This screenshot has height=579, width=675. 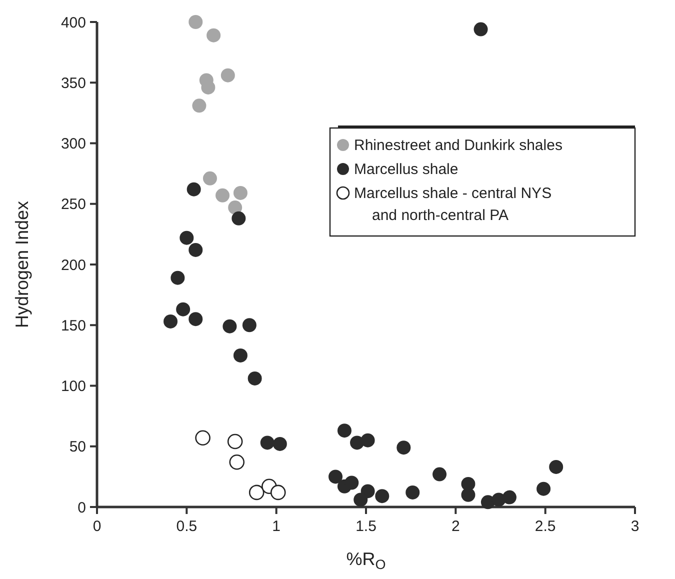 What do you see at coordinates (73, 265) in the screenshot?
I see `y-tick-label: 200` at bounding box center [73, 265].